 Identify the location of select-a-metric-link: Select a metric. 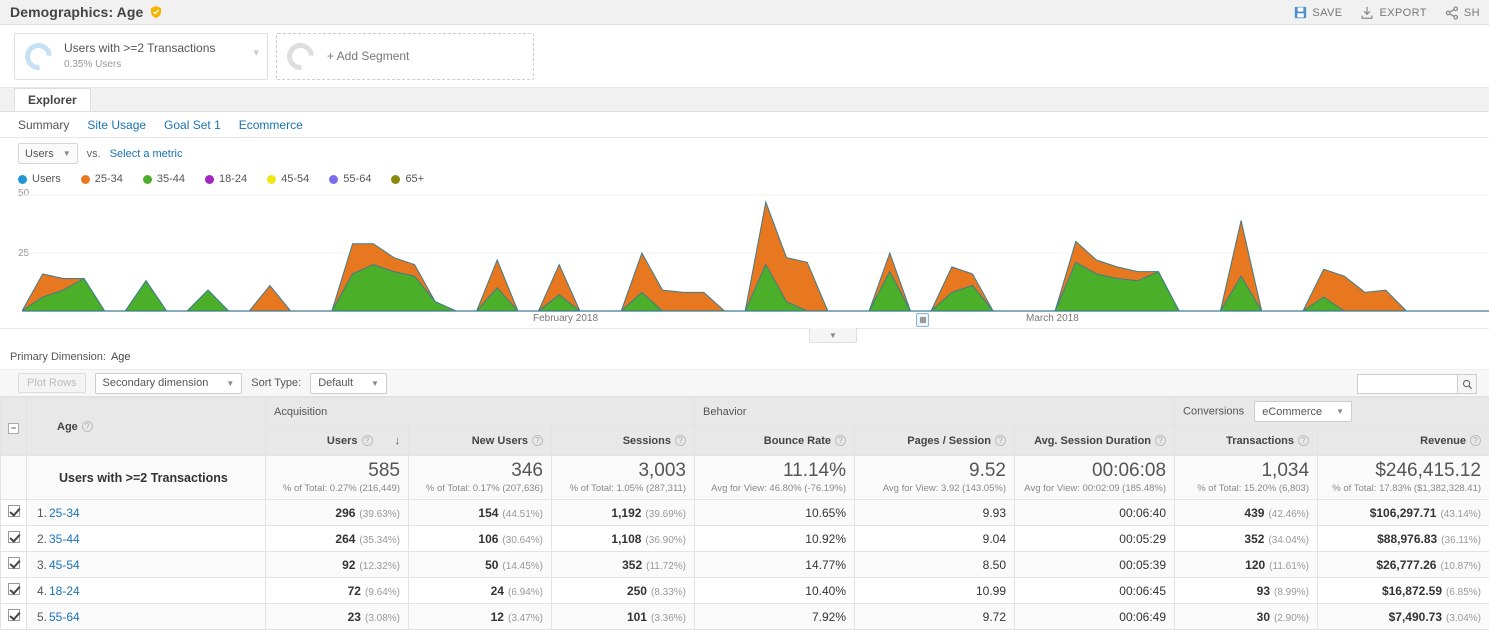
(146, 153).